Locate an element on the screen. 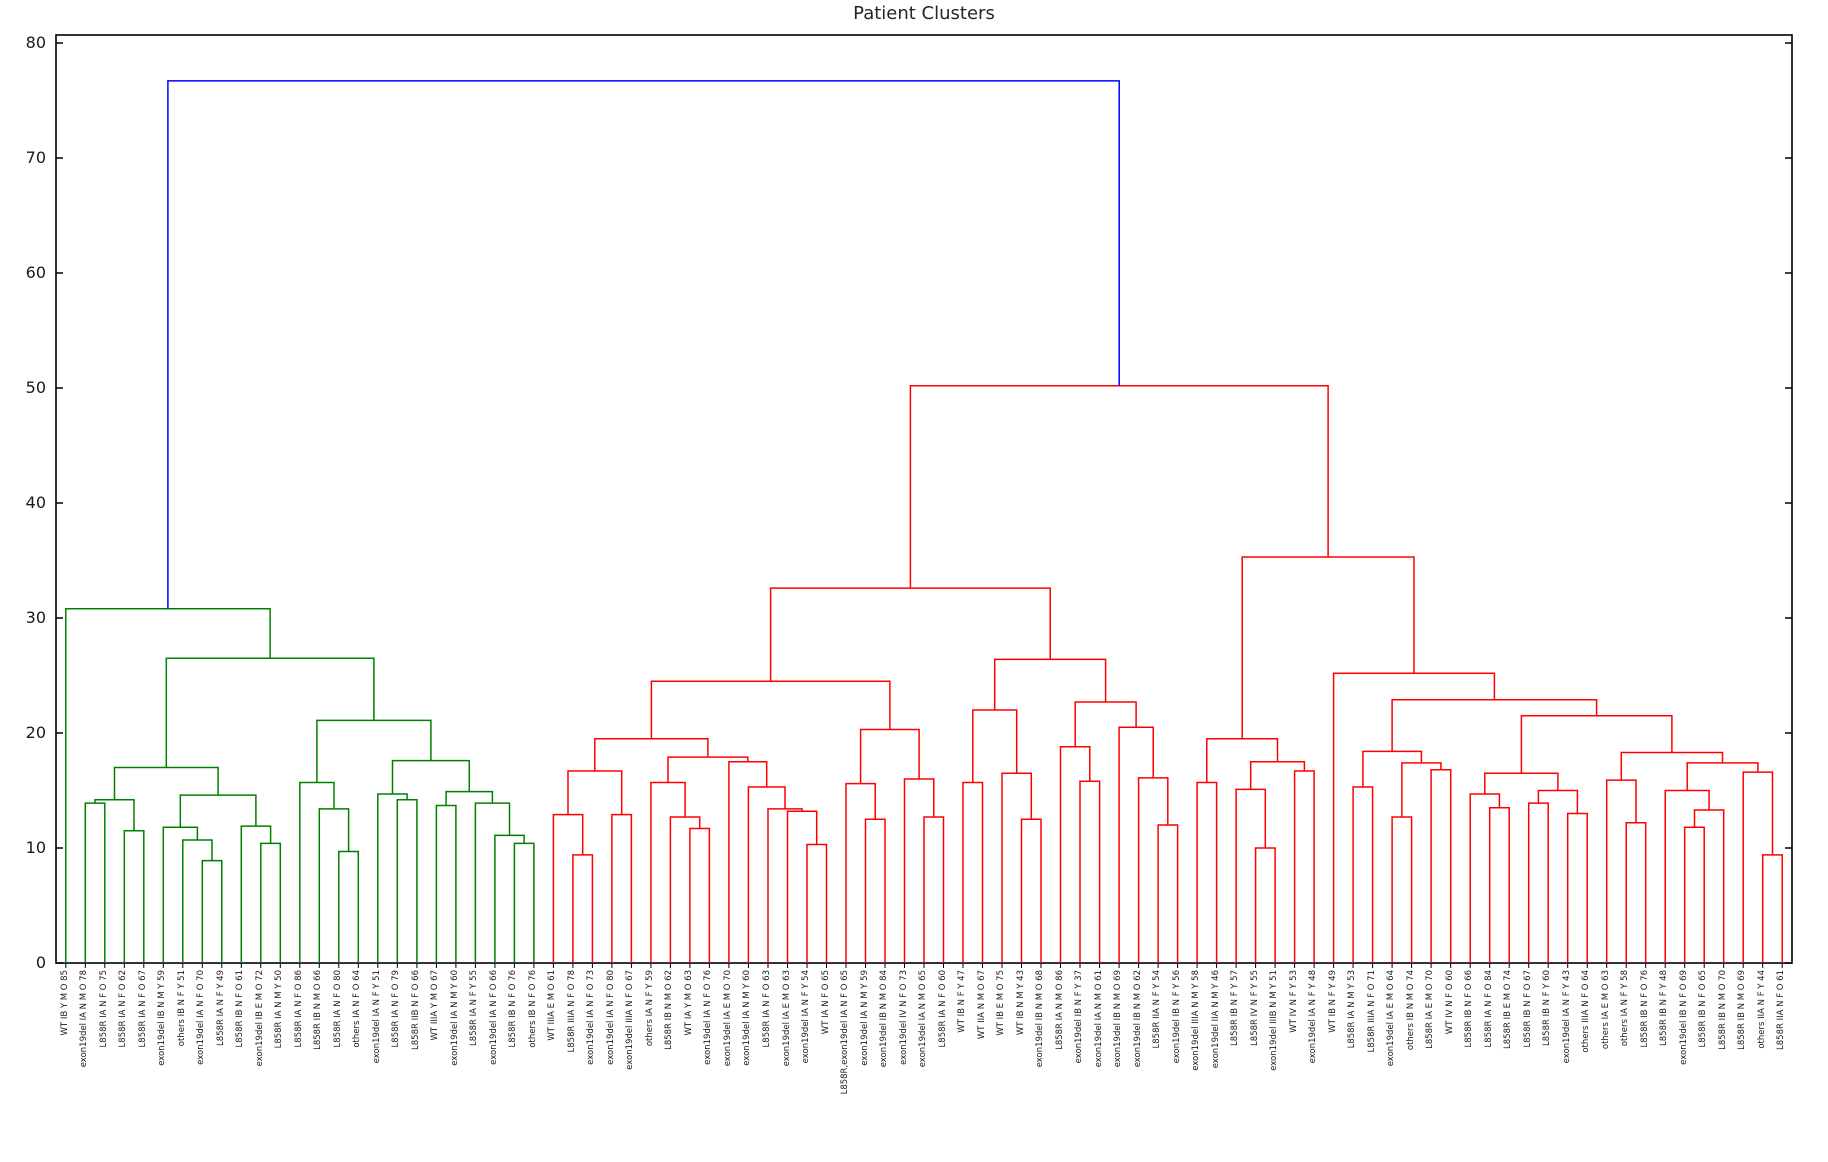  leaf-label-text: exon19del IV N F O 73 is located at coordinates (903, 1017).